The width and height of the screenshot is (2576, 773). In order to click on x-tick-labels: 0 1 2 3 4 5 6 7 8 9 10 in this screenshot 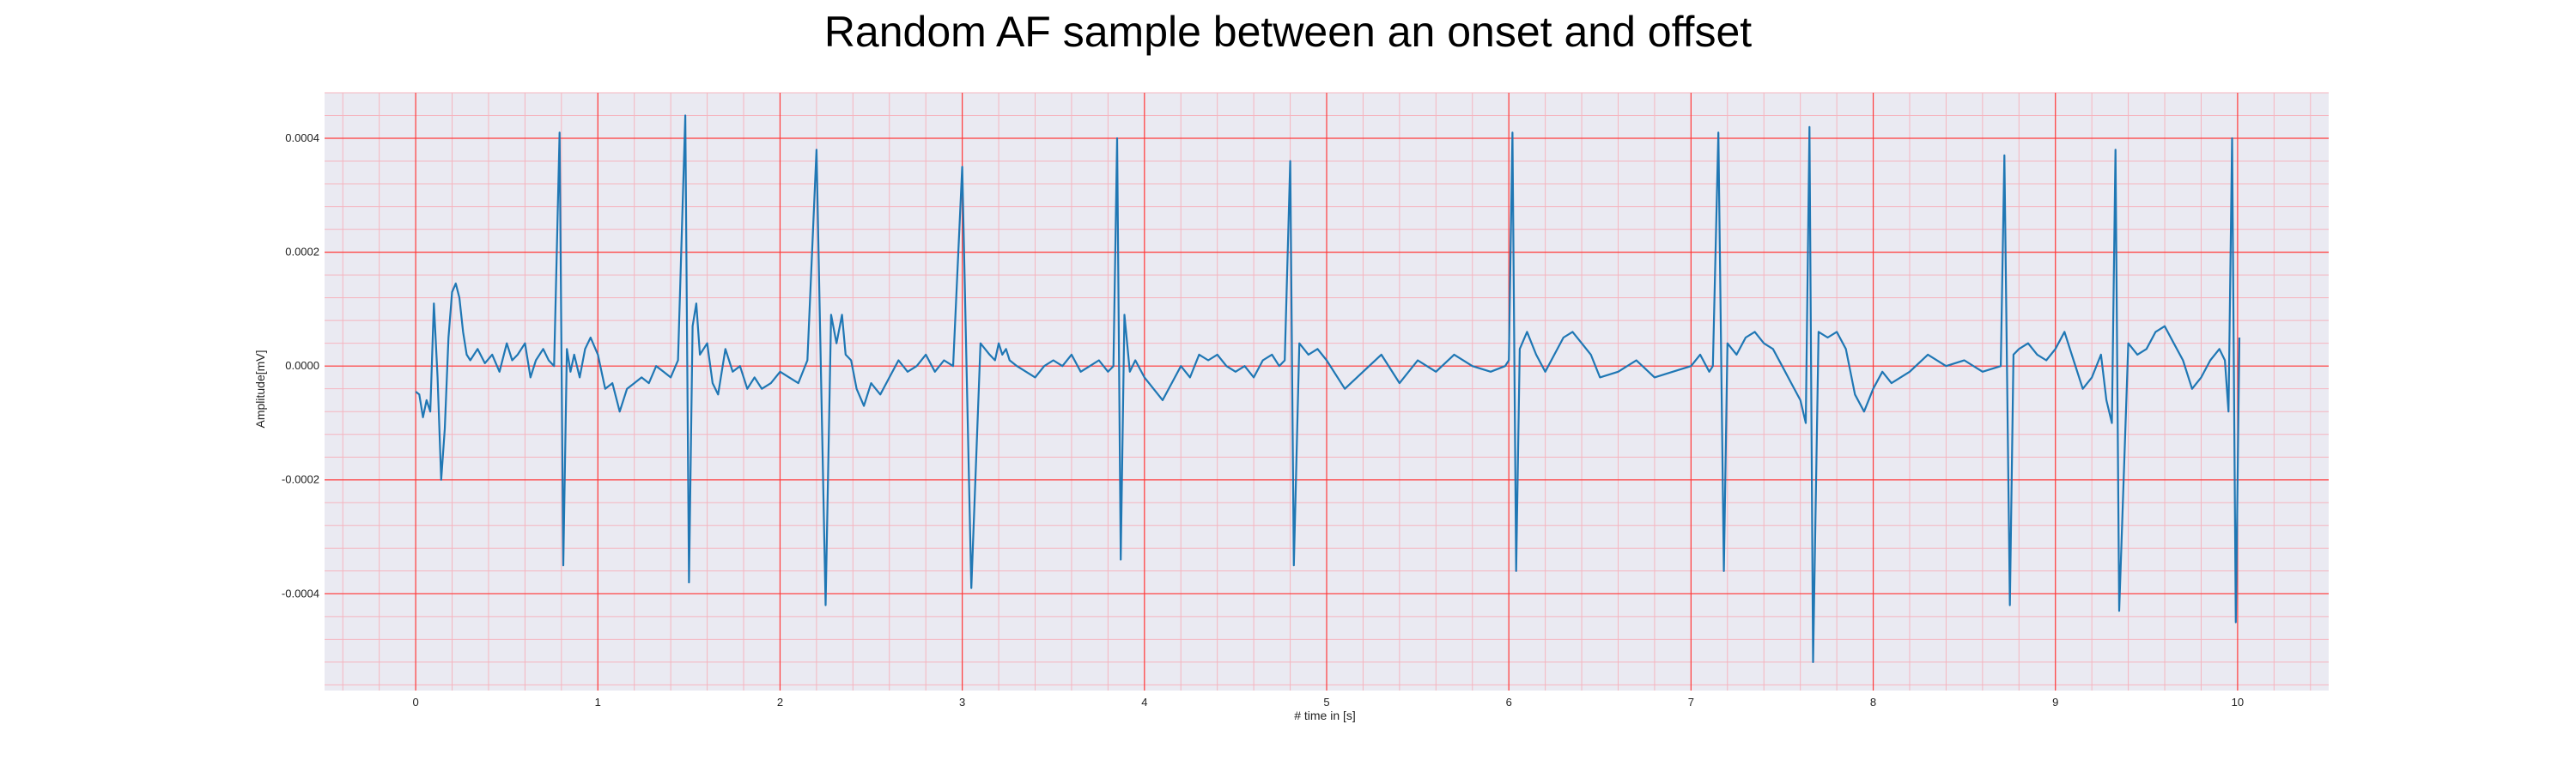, I will do `click(1328, 702)`.